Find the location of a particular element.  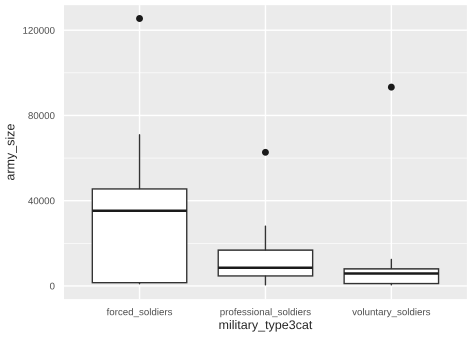

x-tick-label: forced_soldiers is located at coordinates (139, 313).